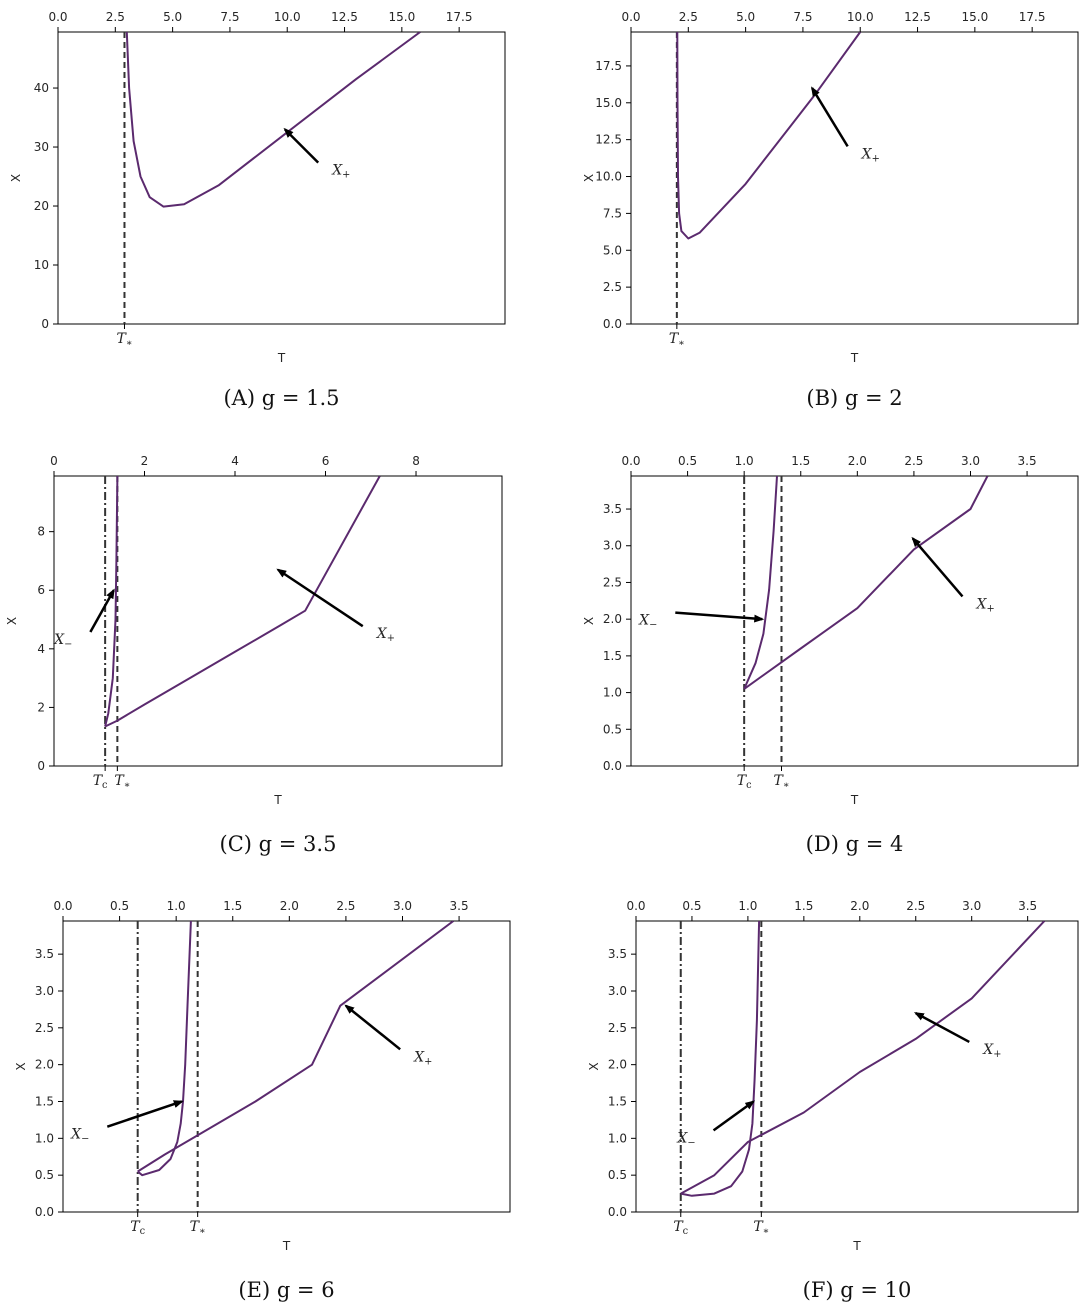 The image size is (1080, 1310). What do you see at coordinates (41, 88) in the screenshot?
I see `y-tick-label: 40` at bounding box center [41, 88].